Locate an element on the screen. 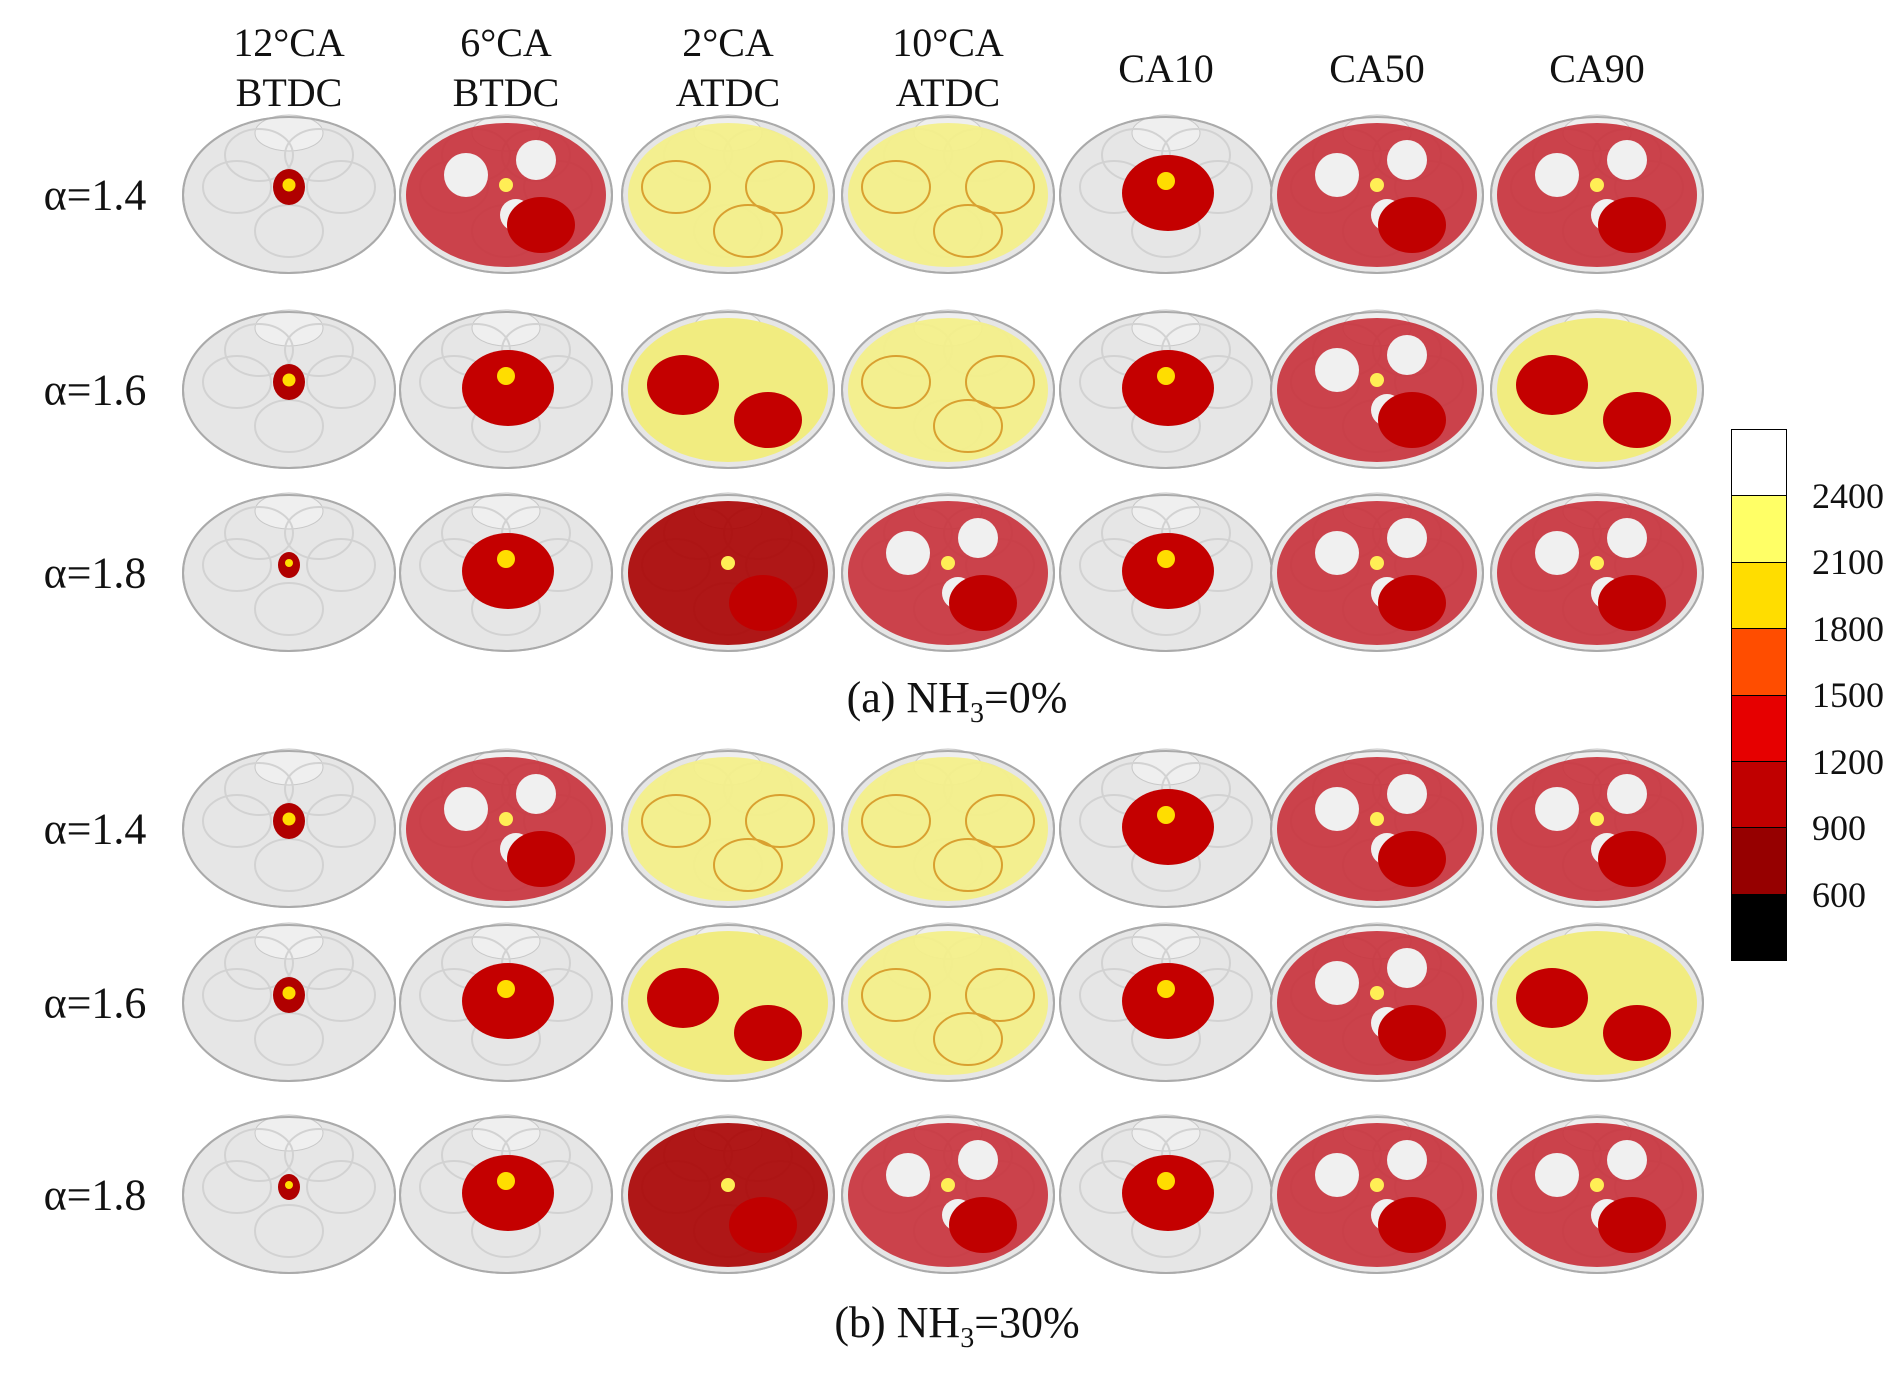 The width and height of the screenshot is (1901, 1382). column-header-line1: CA90 is located at coordinates (1597, 68).